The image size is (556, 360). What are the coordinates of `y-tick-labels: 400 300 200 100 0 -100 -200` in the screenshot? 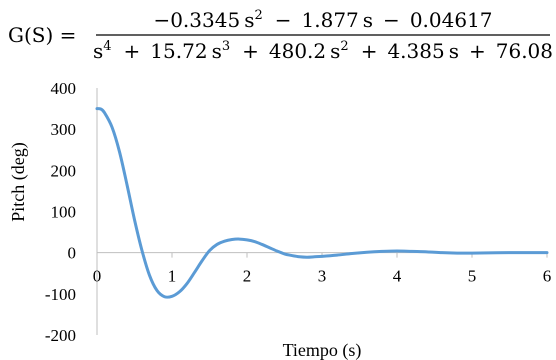 It's located at (60, 212).